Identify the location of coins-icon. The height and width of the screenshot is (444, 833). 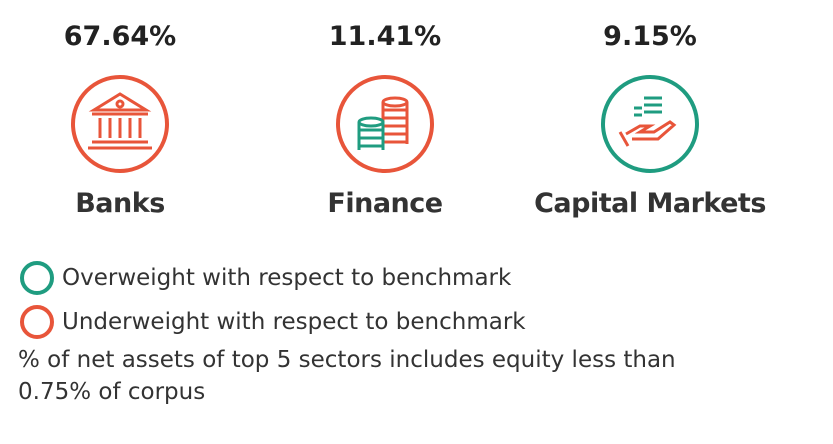
(383, 123).